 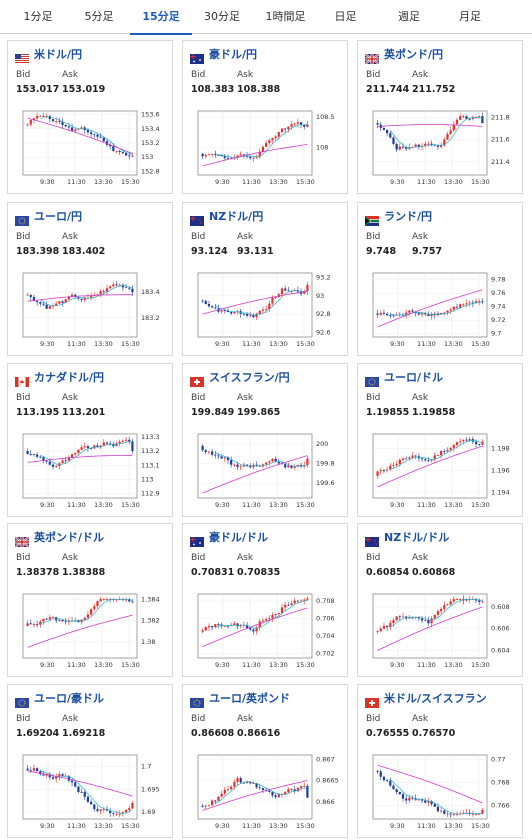 I want to click on price-chart: 0.77 0.768 0.766 9:30 11:30 13:30 15:30, so click(x=441, y=790).